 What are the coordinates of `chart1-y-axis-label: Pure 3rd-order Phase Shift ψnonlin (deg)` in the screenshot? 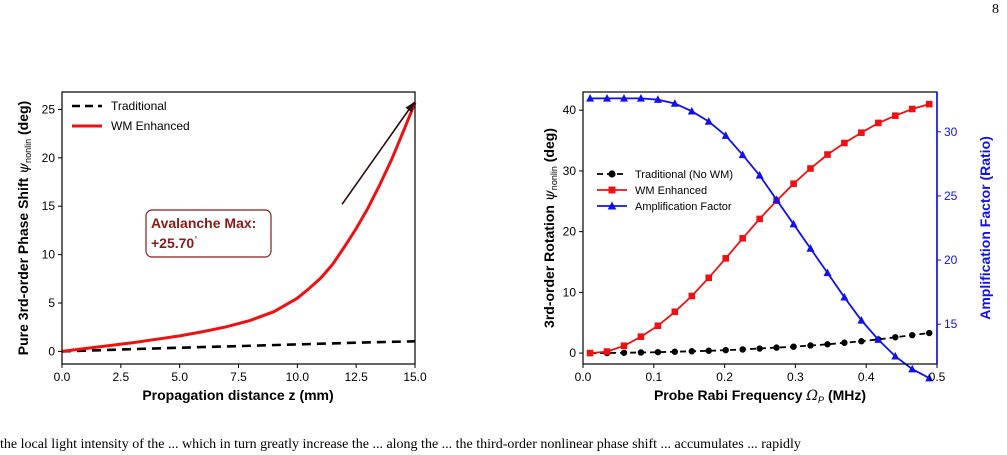 It's located at (24, 228).